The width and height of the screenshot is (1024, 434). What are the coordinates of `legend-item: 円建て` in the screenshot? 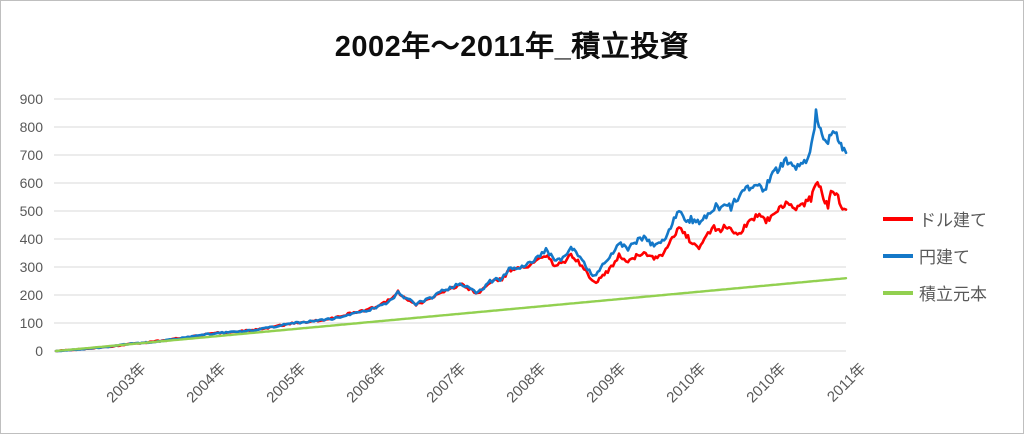 It's located at (935, 255).